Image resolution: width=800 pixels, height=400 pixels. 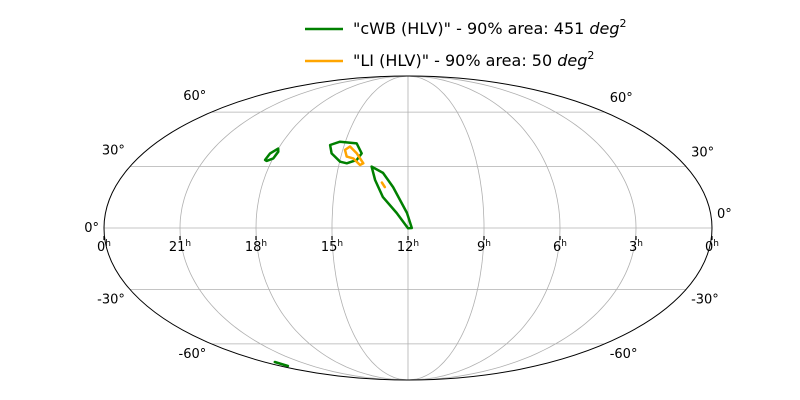 What do you see at coordinates (624, 354) in the screenshot?
I see `dec-tick-label-right: -60°` at bounding box center [624, 354].